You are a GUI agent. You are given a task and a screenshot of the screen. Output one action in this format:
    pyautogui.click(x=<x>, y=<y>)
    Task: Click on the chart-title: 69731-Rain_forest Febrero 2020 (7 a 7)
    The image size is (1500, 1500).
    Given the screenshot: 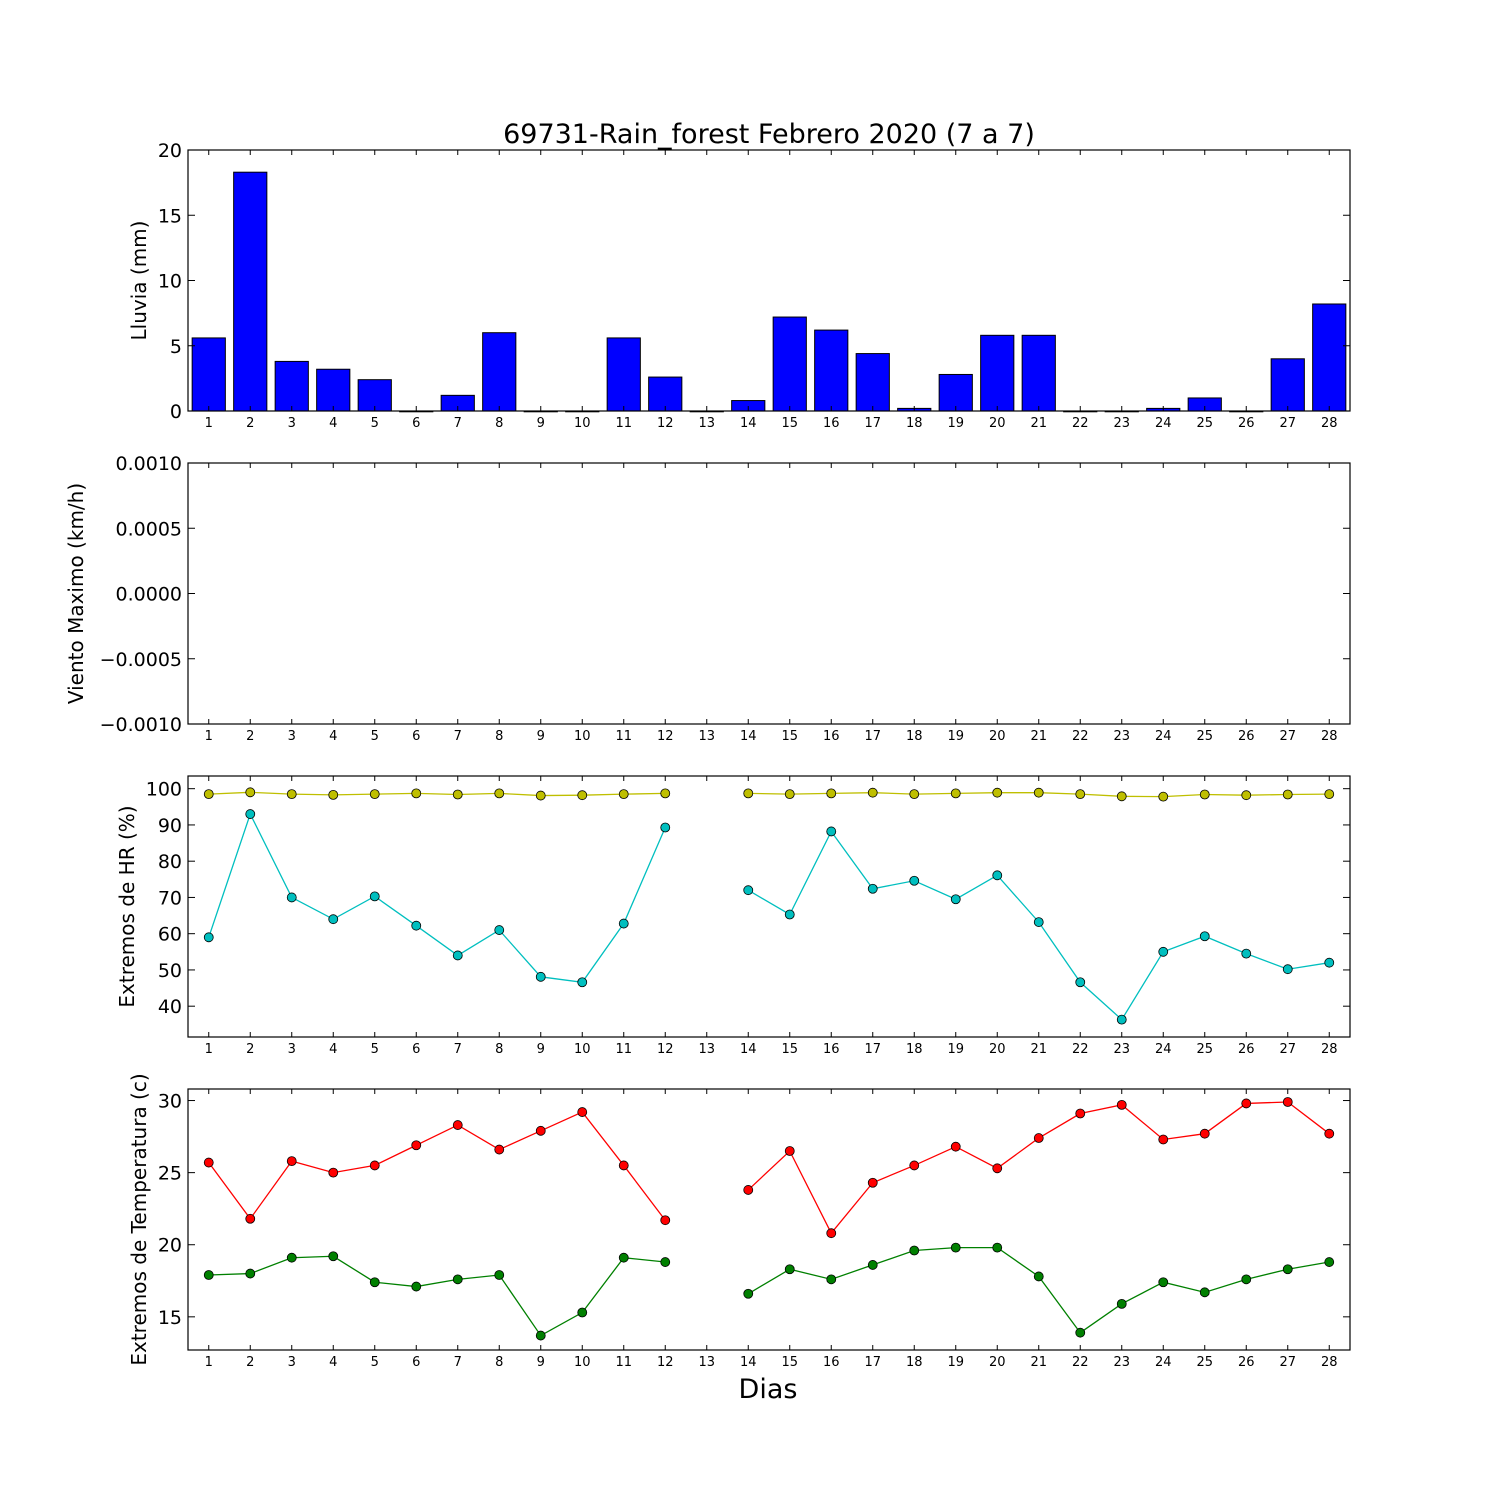 What is the action you would take?
    pyautogui.click(x=769, y=134)
    